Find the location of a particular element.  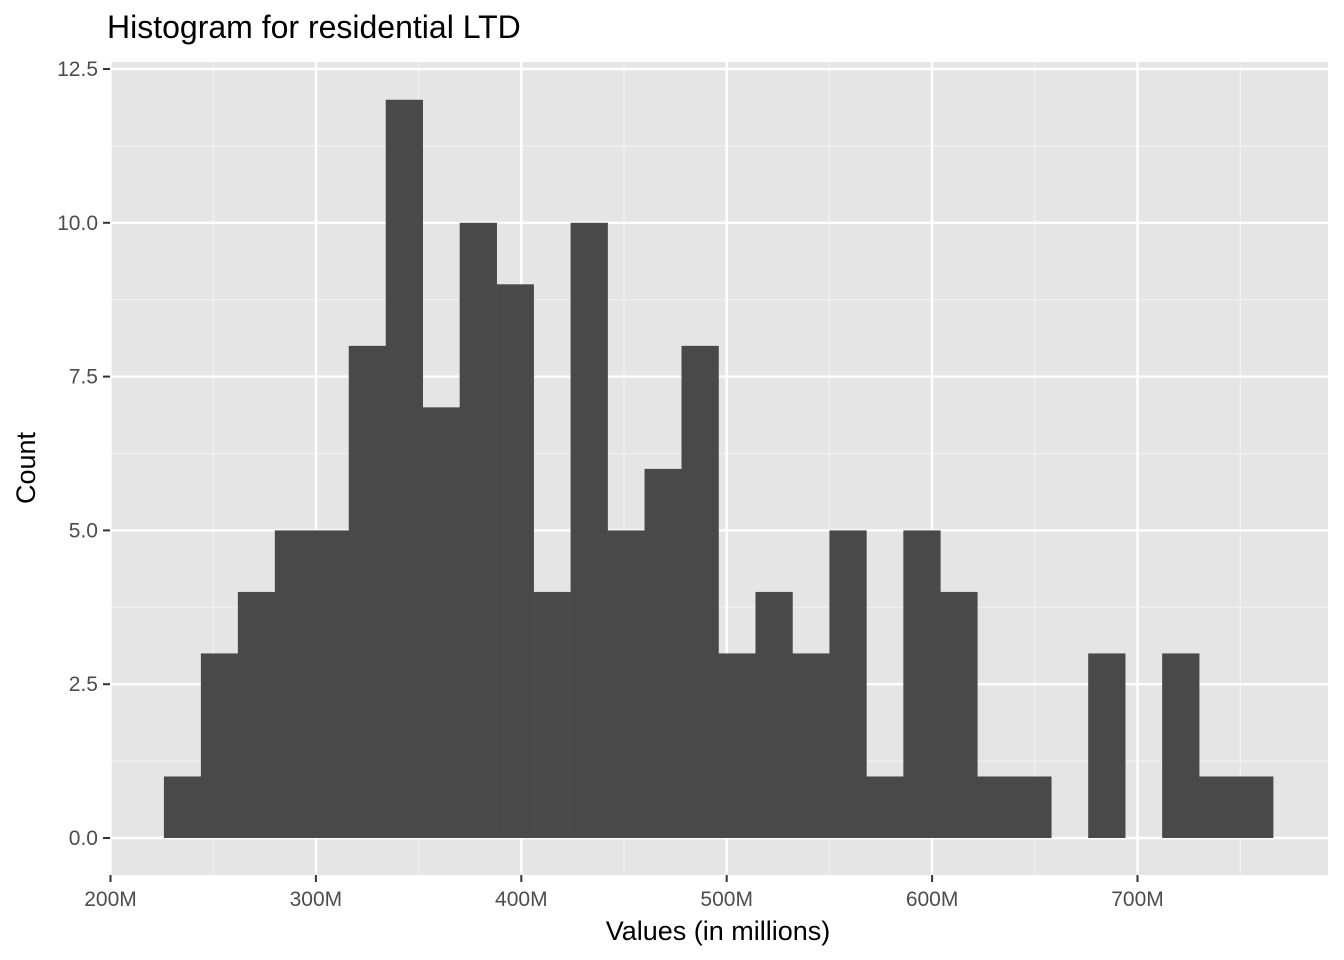

x-tick-label: 300M is located at coordinates (316, 899).